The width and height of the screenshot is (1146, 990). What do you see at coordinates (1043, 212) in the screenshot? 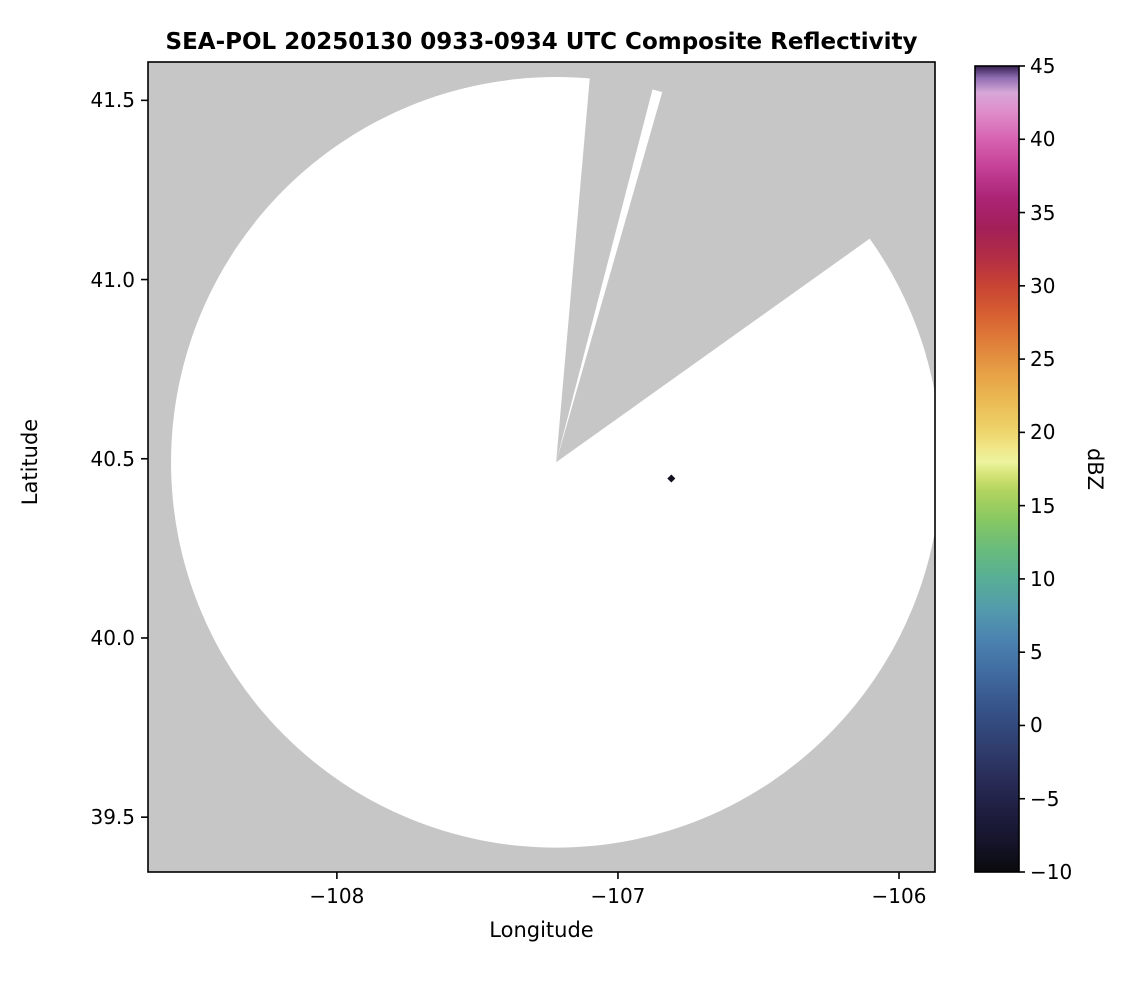
I see `colorbar-tick-label: 35` at bounding box center [1043, 212].